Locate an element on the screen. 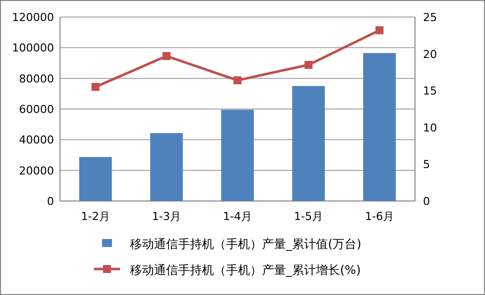 This screenshot has width=485, height=295. y2-tick-label: 10 is located at coordinates (430, 127).